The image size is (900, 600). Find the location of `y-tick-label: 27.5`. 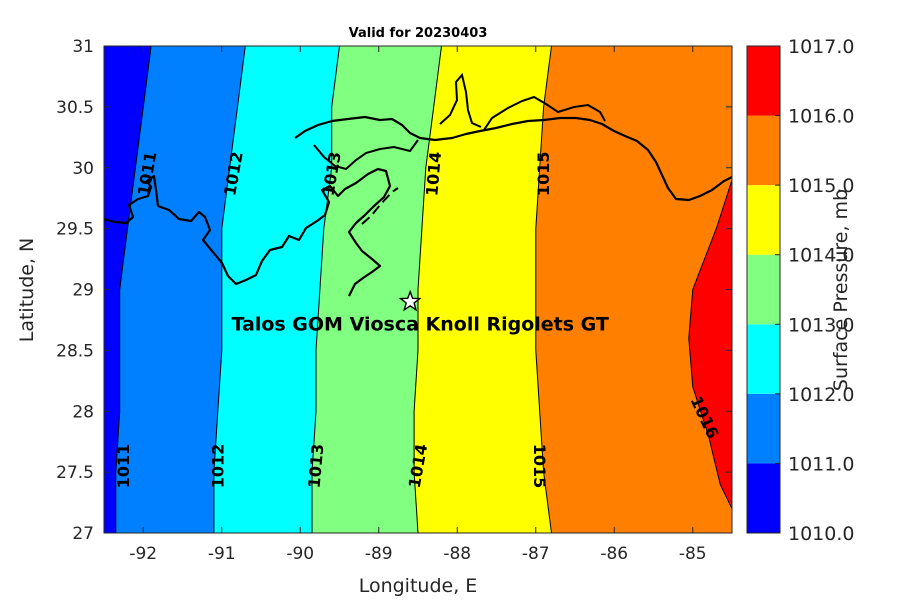

y-tick-label: 27.5 is located at coordinates (75, 473).